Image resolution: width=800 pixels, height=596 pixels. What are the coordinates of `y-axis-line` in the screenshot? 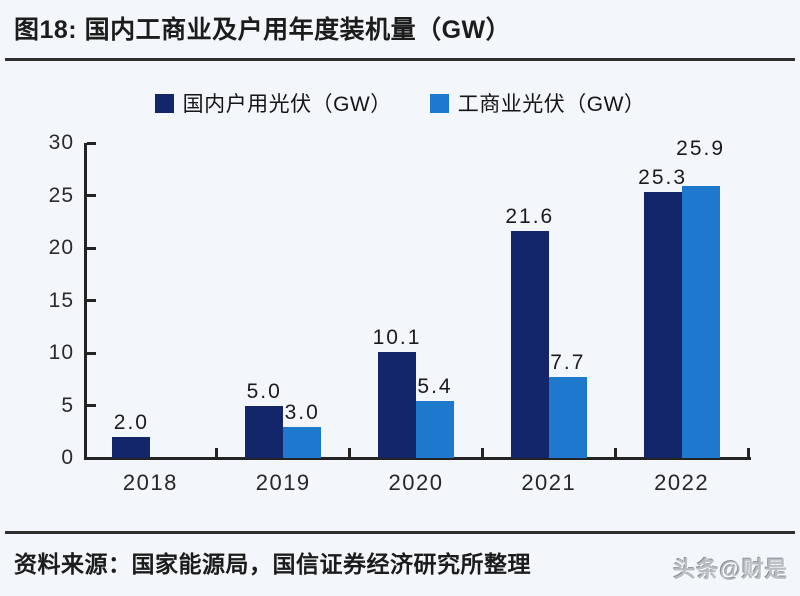 It's located at (85, 301).